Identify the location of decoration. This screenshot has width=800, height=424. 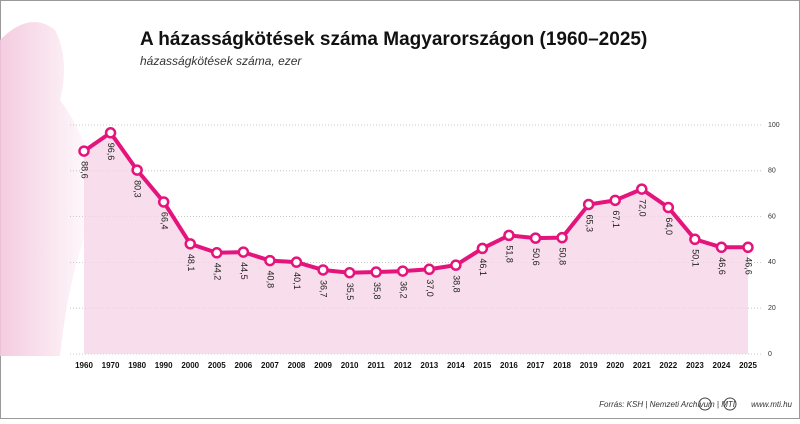
(50, 189).